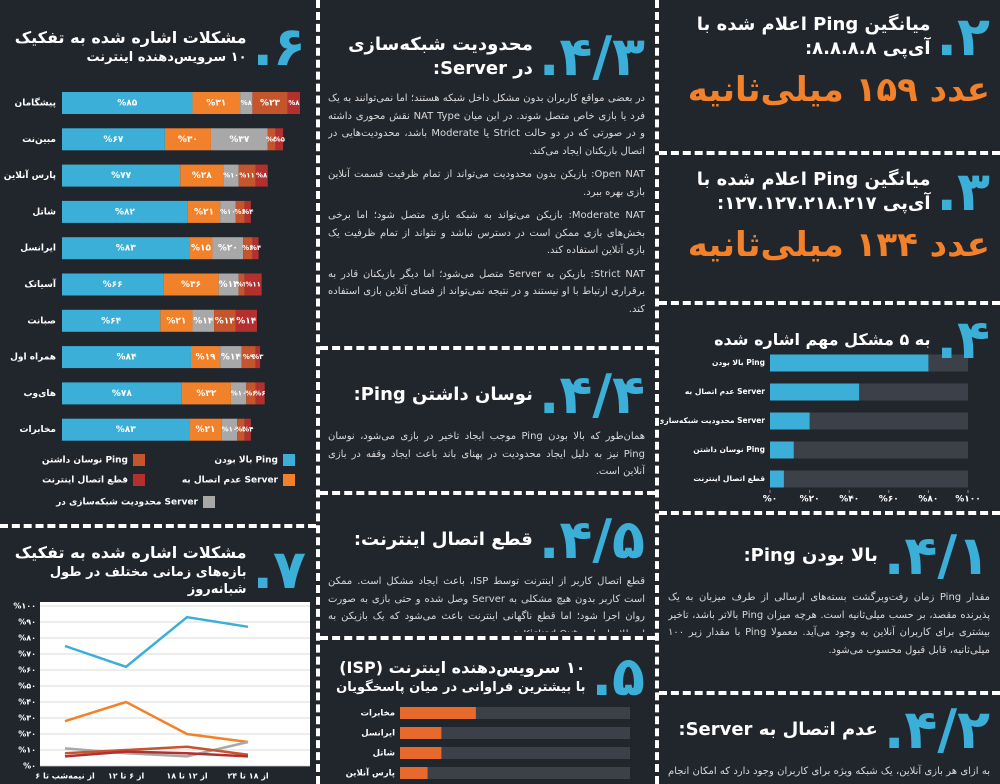 The image size is (1000, 784). Describe the element at coordinates (384, 754) in the screenshot. I see `category-label: شاتل` at that location.